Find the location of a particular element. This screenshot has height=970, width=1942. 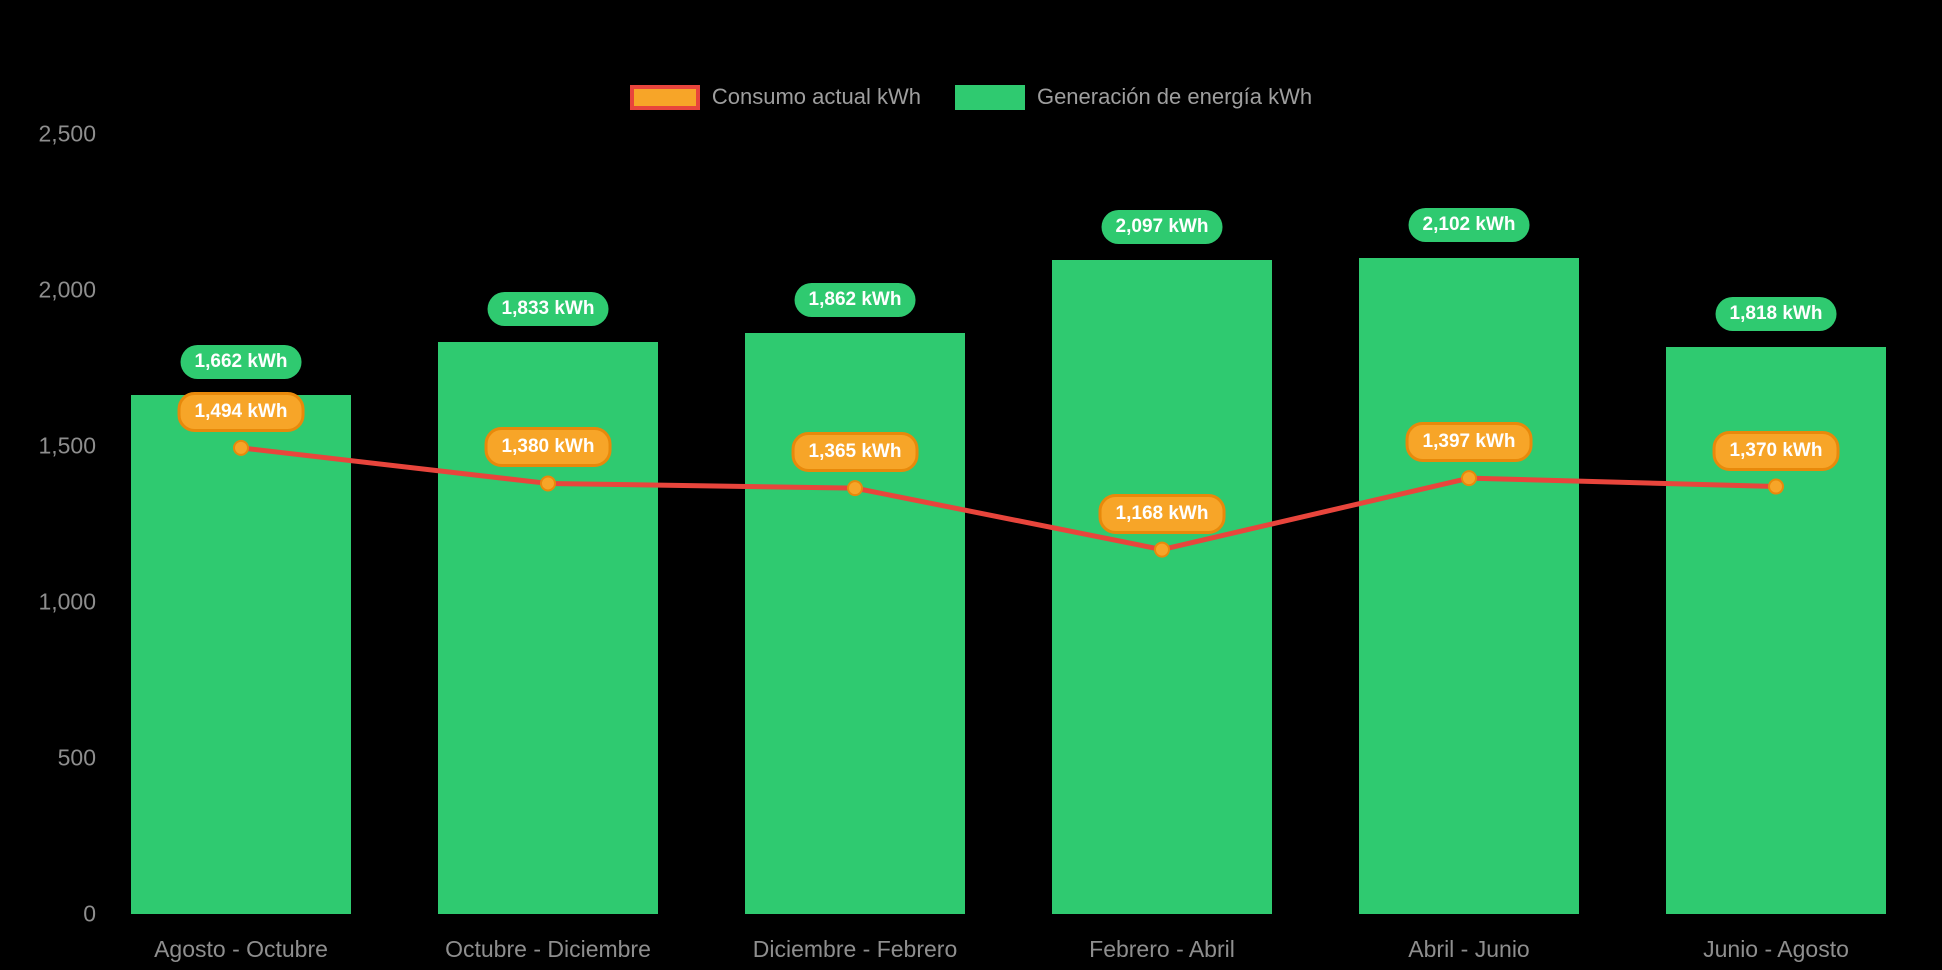

x-axis-tick-label: Octubre - Diciembre is located at coordinates (548, 949).